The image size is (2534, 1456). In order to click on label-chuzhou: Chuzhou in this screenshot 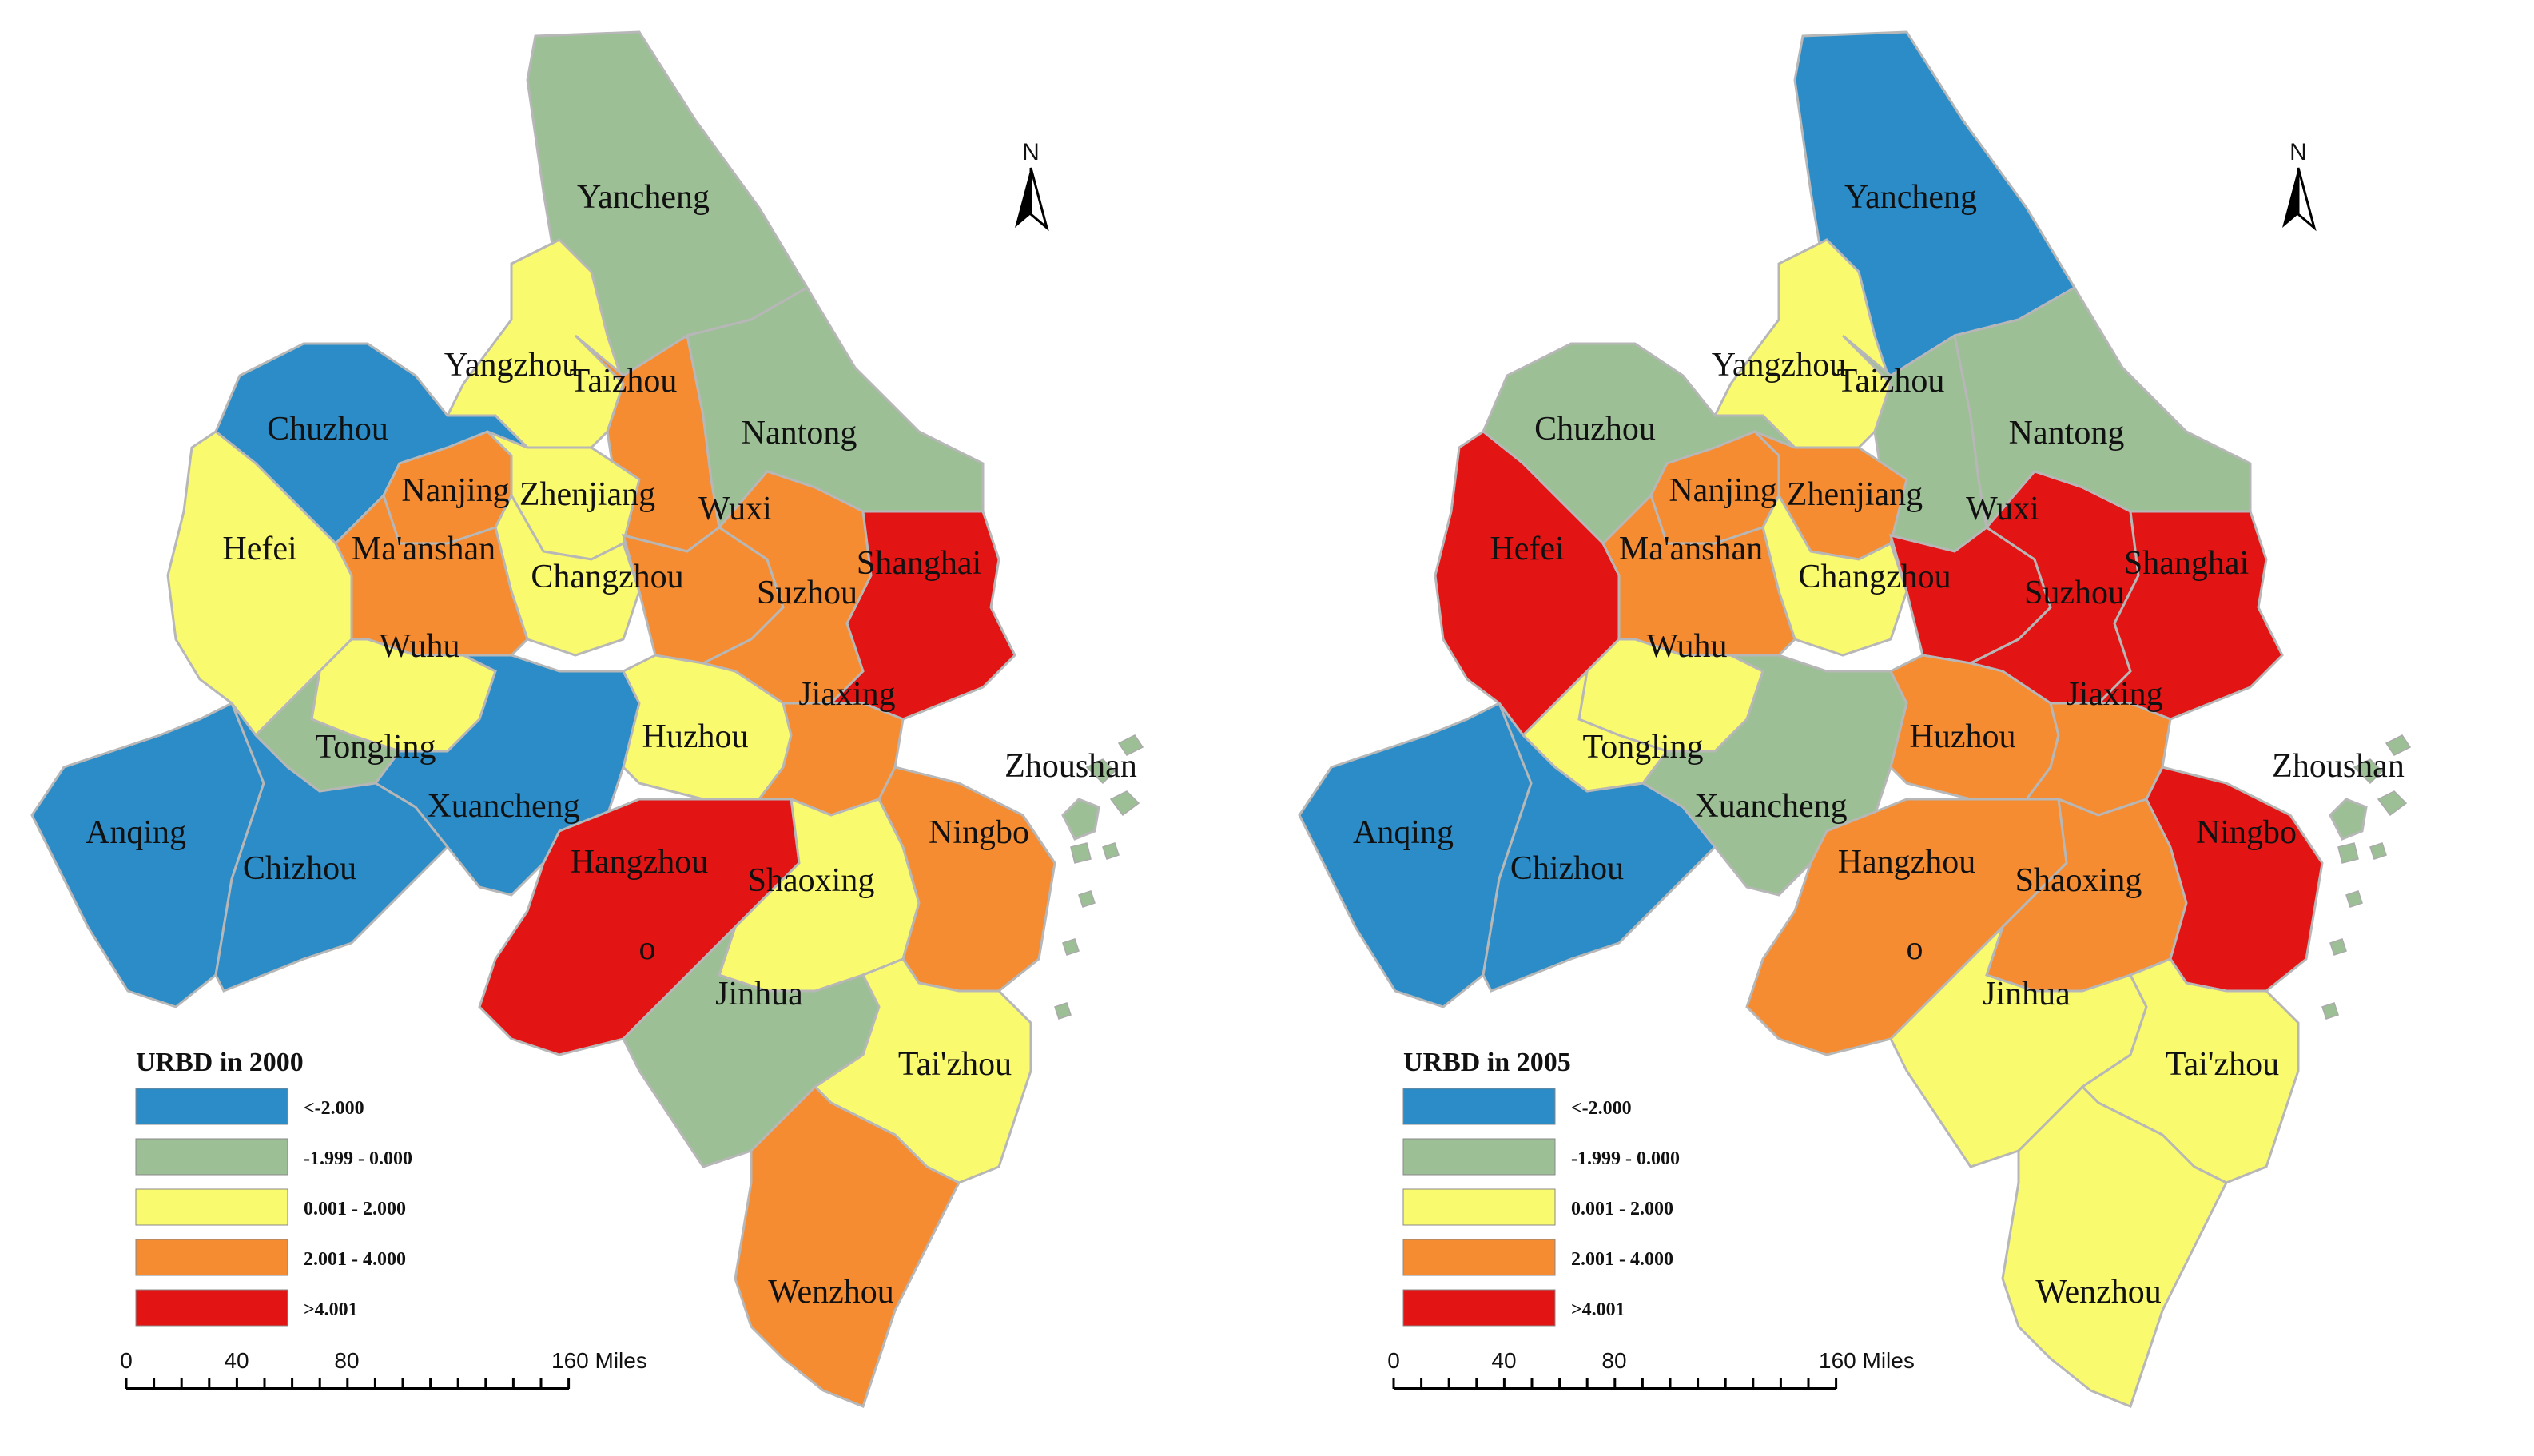, I will do `click(1595, 429)`.